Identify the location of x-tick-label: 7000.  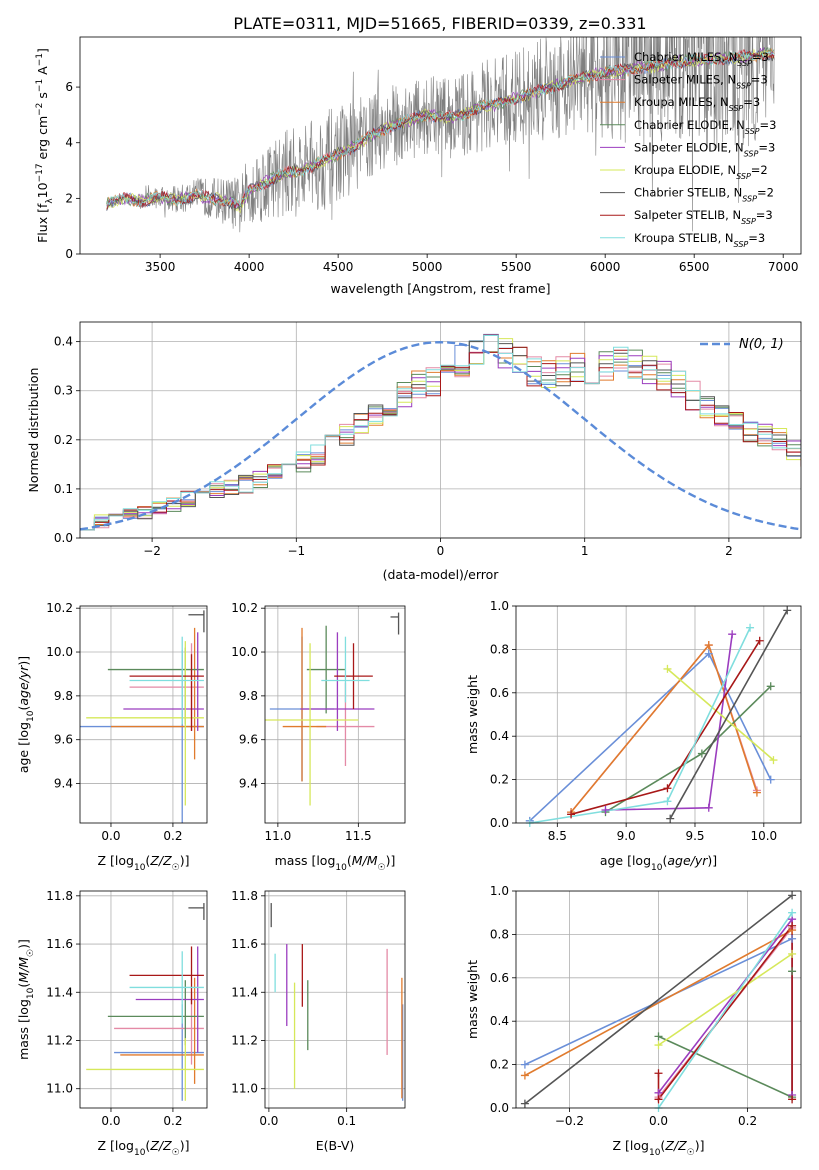
(783, 267).